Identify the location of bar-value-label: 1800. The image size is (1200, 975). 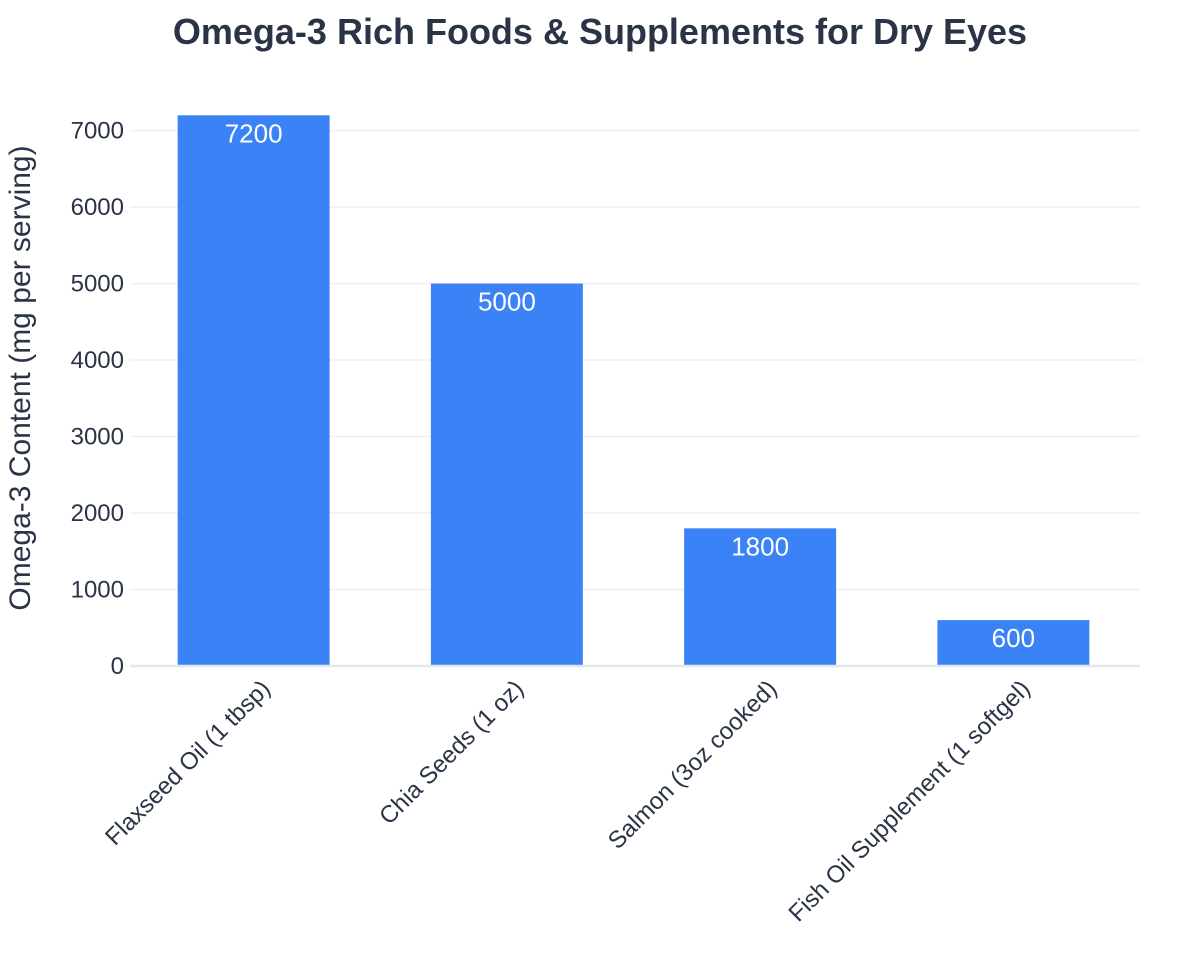
(760, 546).